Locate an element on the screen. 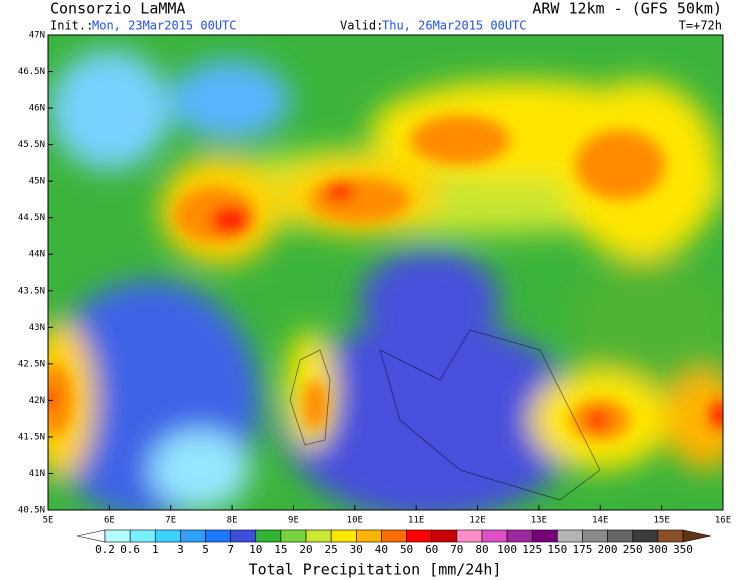 This screenshot has height=580, width=751. valid-time: Thu, 26Mar2015 00UTC is located at coordinates (454, 26).